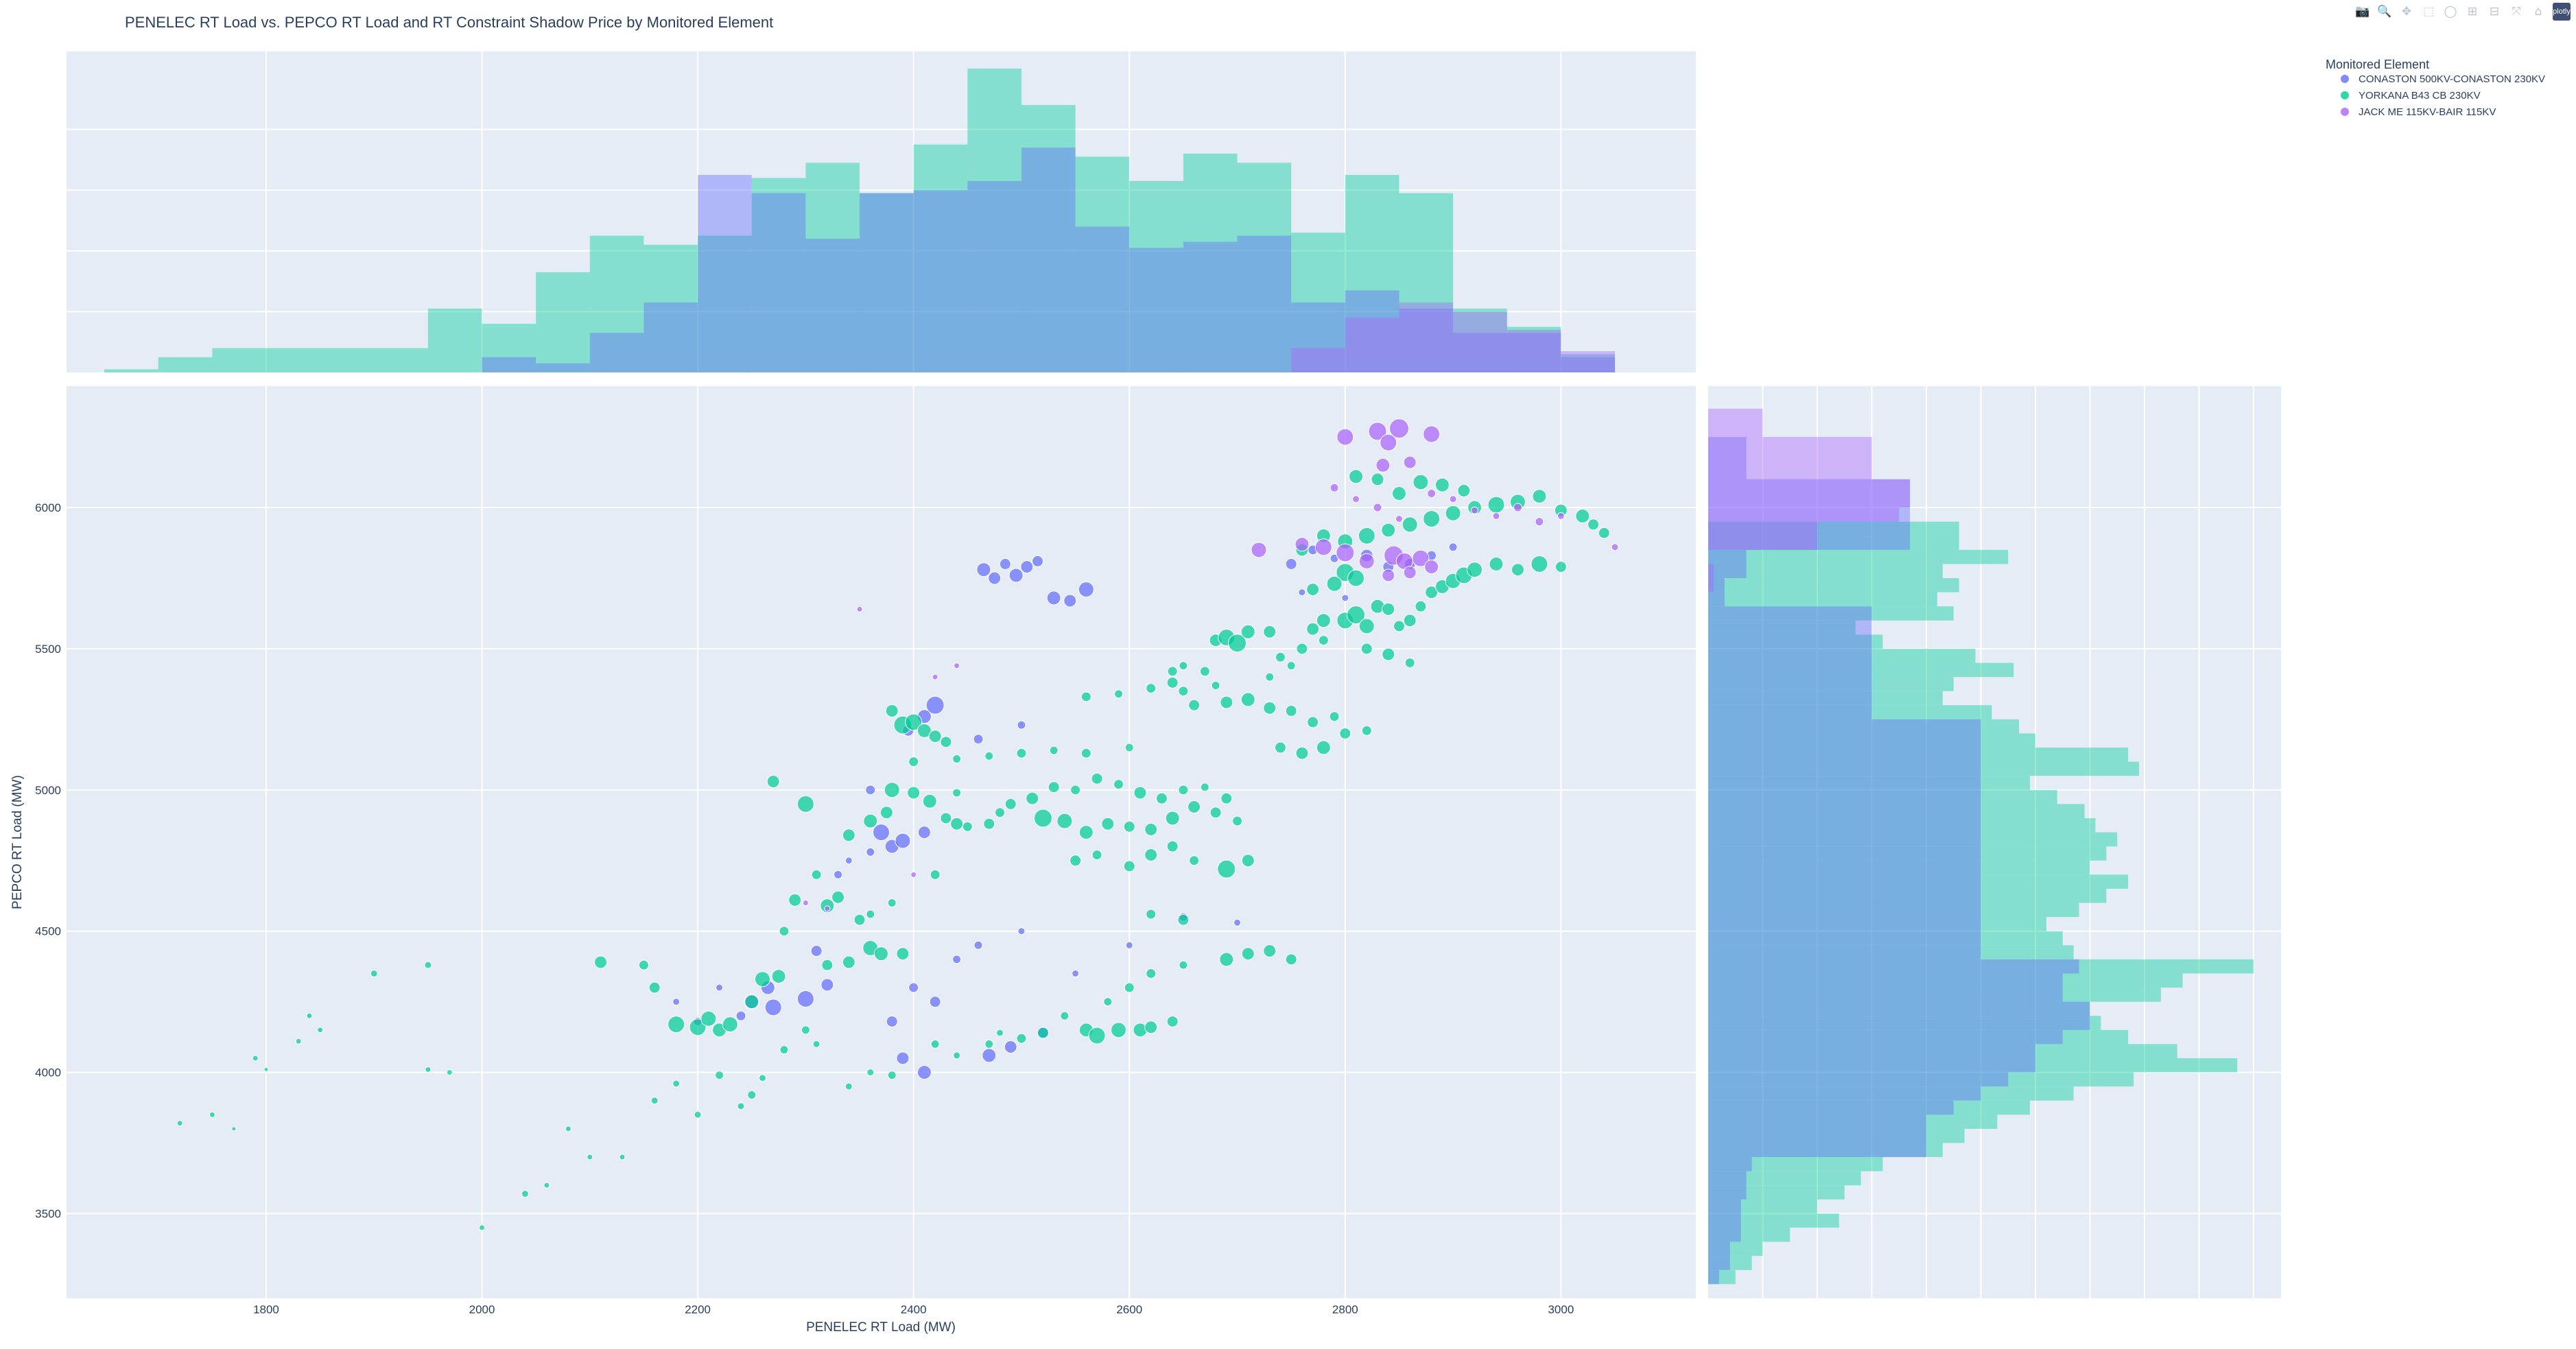 The image size is (2576, 1349). I want to click on zoom-in-icon: ⊞, so click(2472, 12).